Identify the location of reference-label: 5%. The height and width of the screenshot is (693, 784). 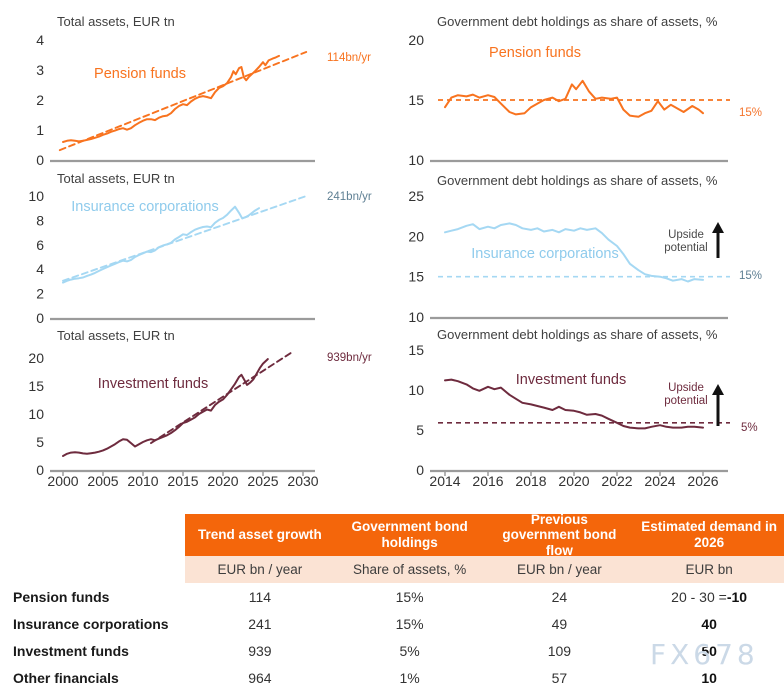
(749, 428).